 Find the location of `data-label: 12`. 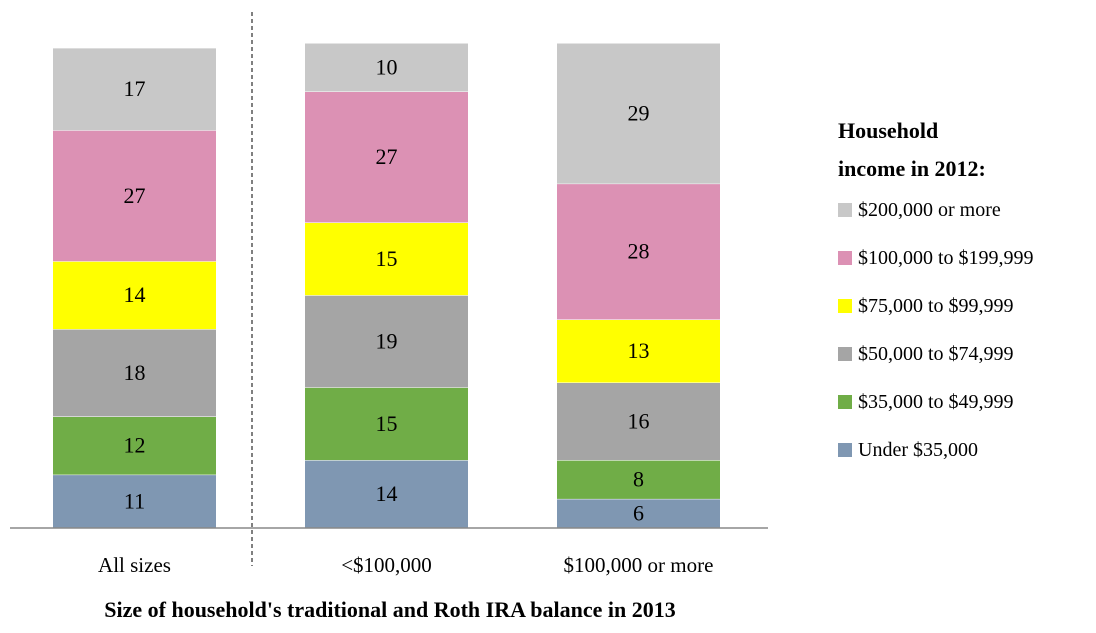

data-label: 12 is located at coordinates (135, 445).